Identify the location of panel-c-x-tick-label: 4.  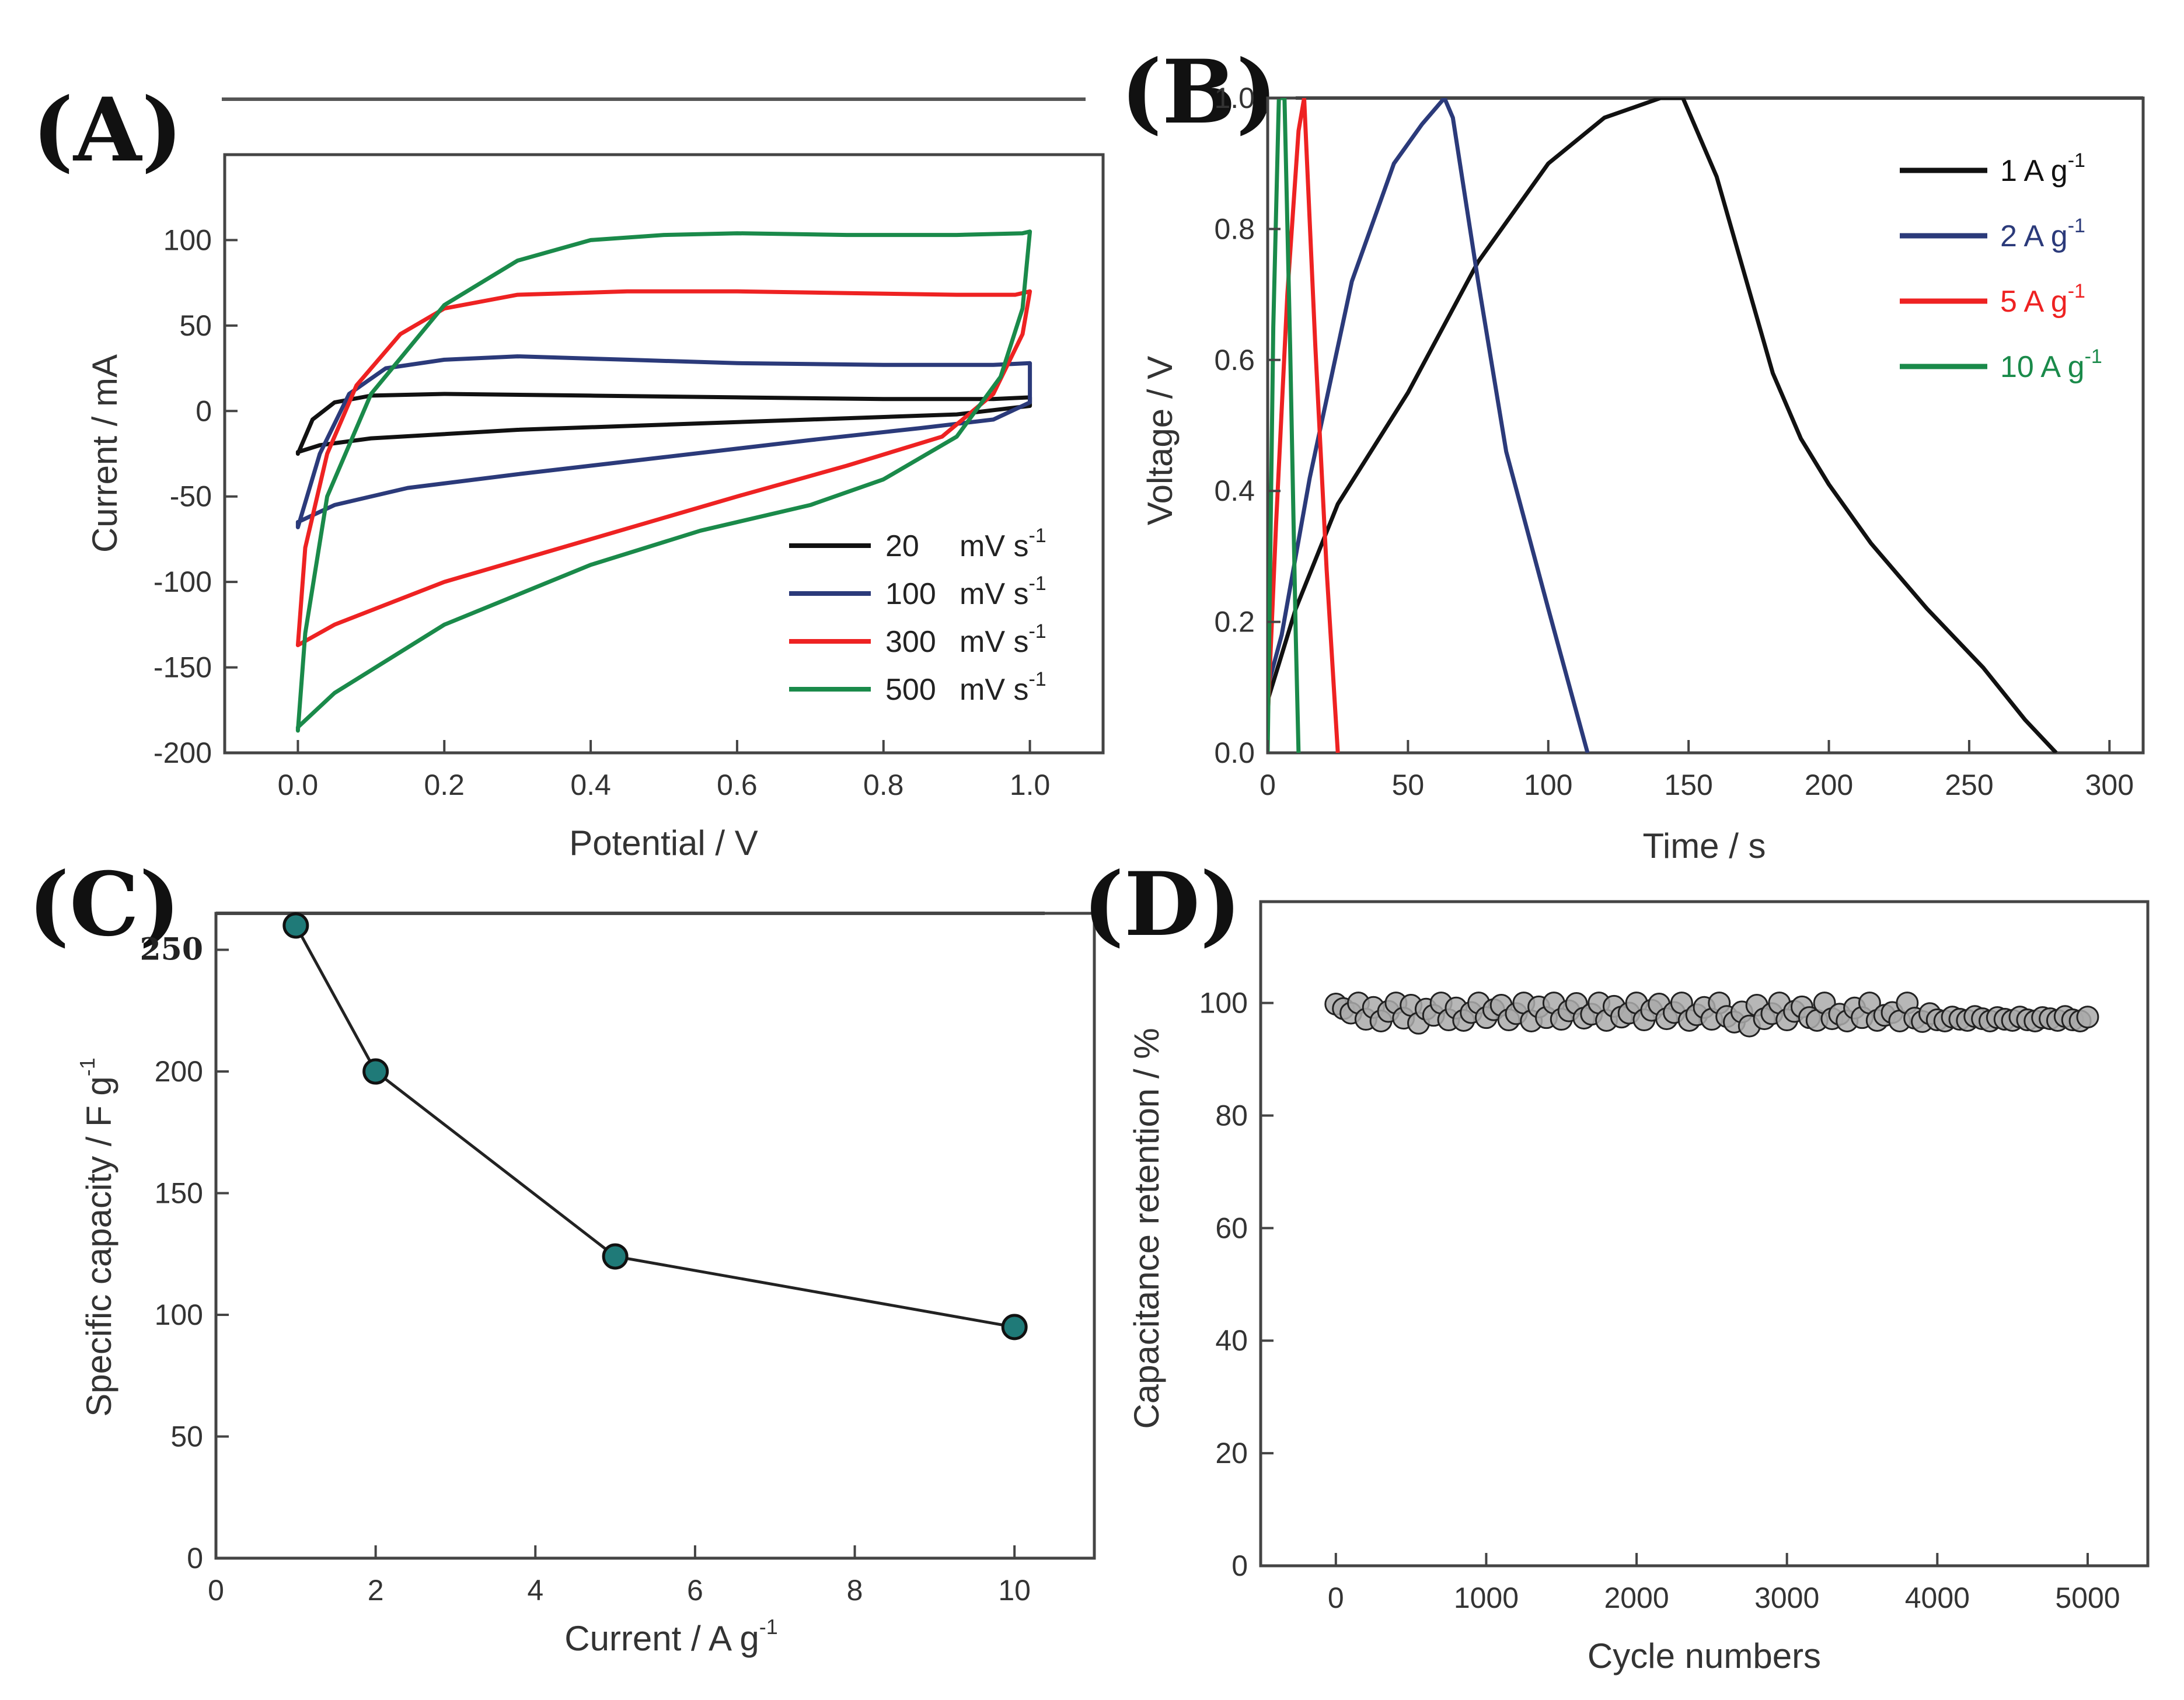
(535, 1590).